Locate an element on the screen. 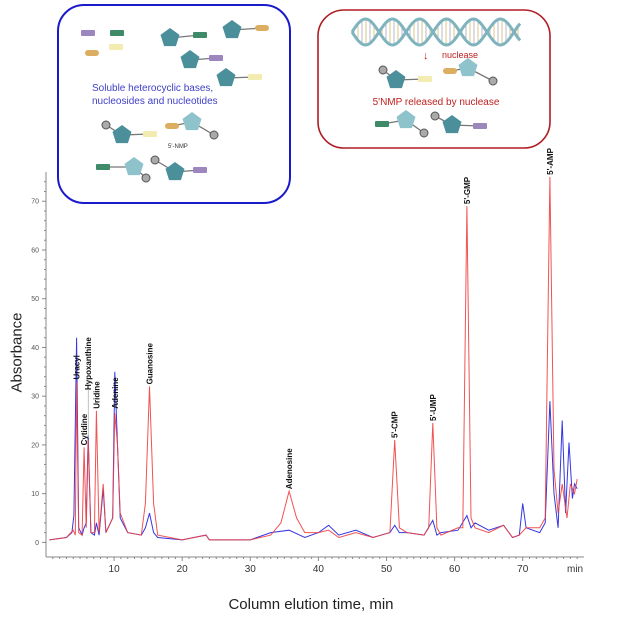  peak-label: Adenine is located at coordinates (115, 393).